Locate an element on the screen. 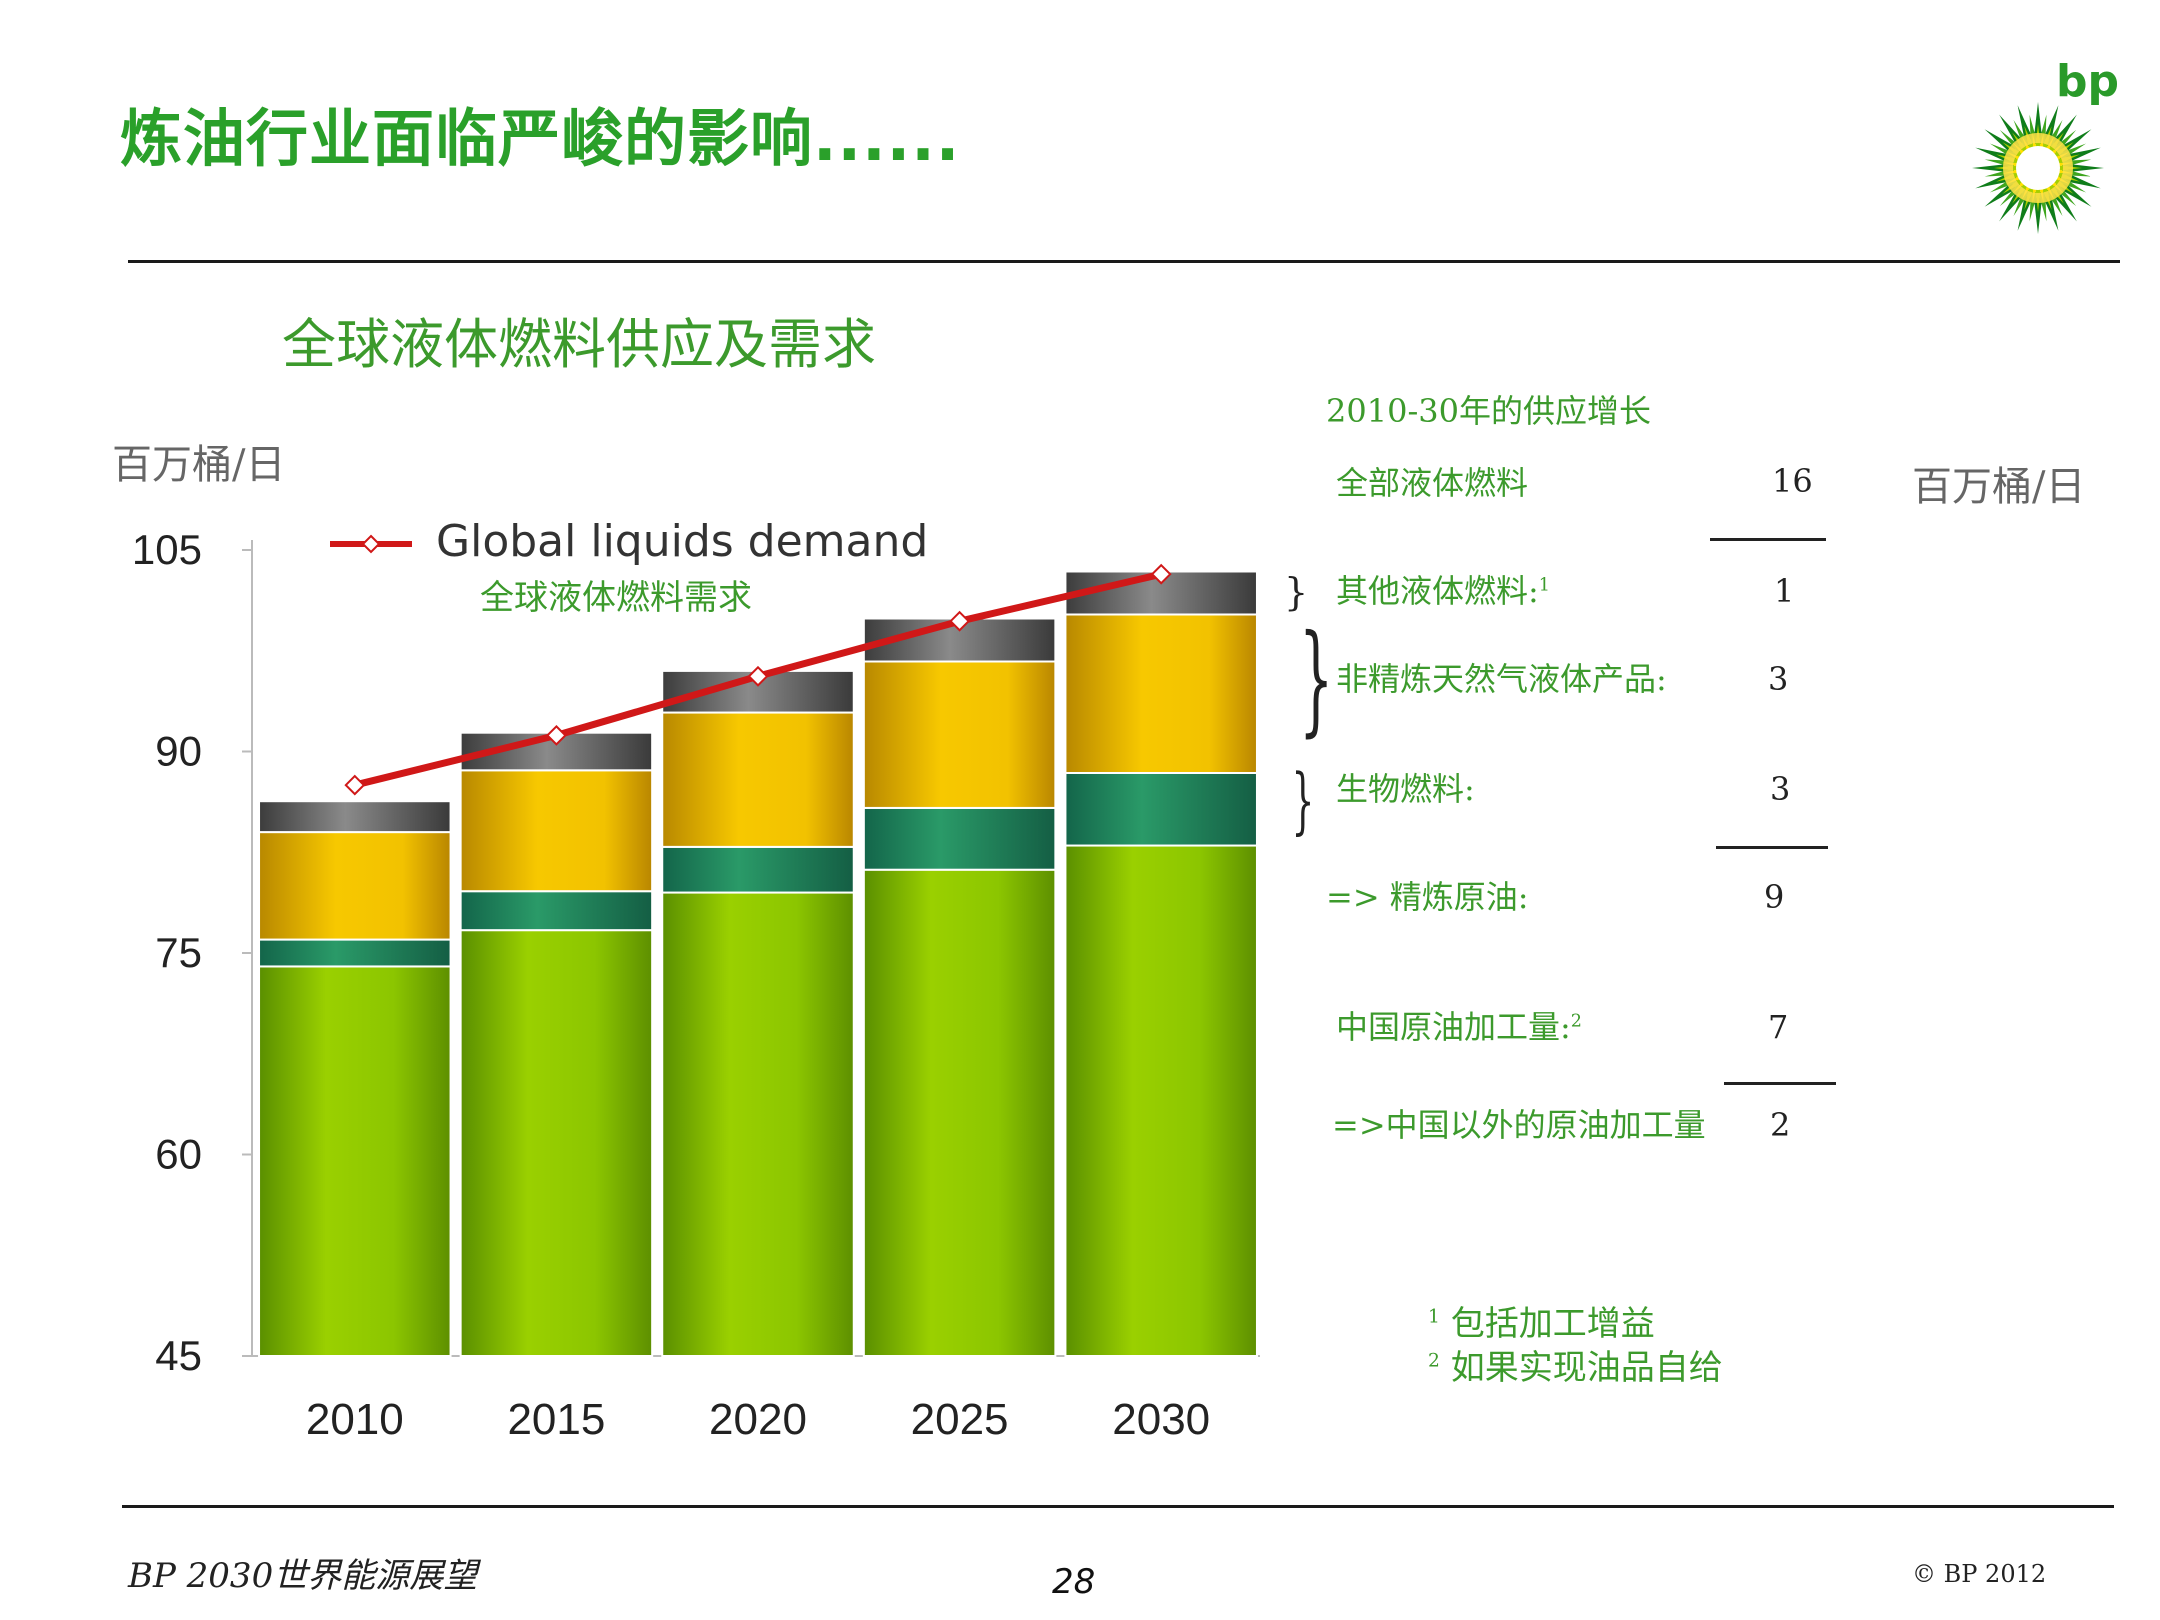  panel-row-value: 9 is located at coordinates (1774, 897).